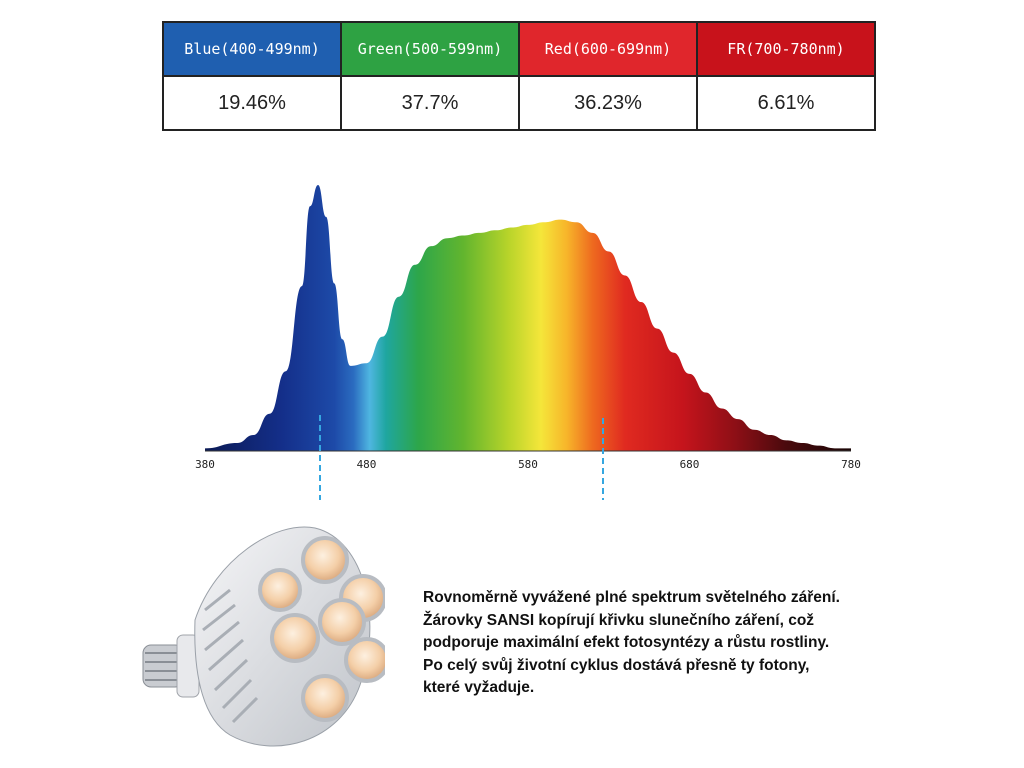  What do you see at coordinates (786, 49) in the screenshot?
I see `band-header-far-red: FR(700-780nm)` at bounding box center [786, 49].